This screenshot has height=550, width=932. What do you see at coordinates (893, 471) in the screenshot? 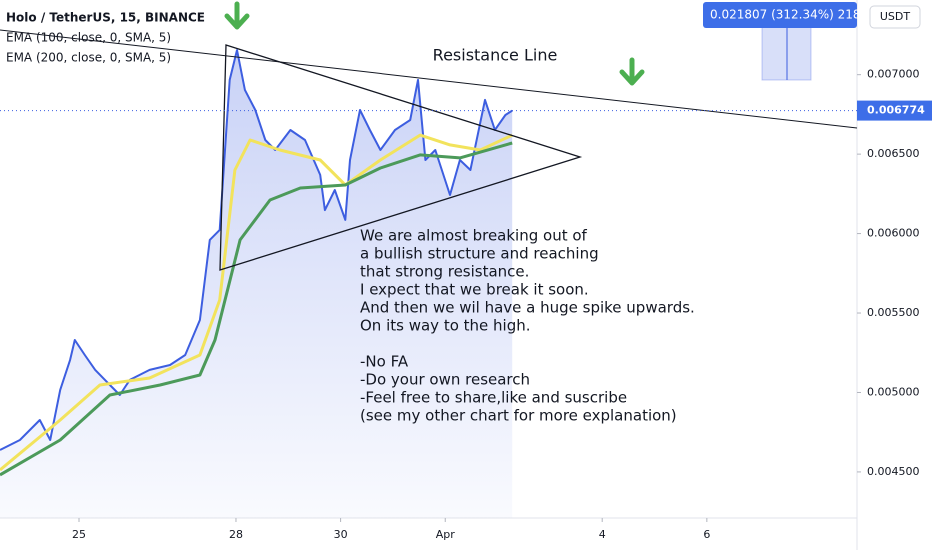
I see `y-tick-label: 0.004500` at bounding box center [893, 471].